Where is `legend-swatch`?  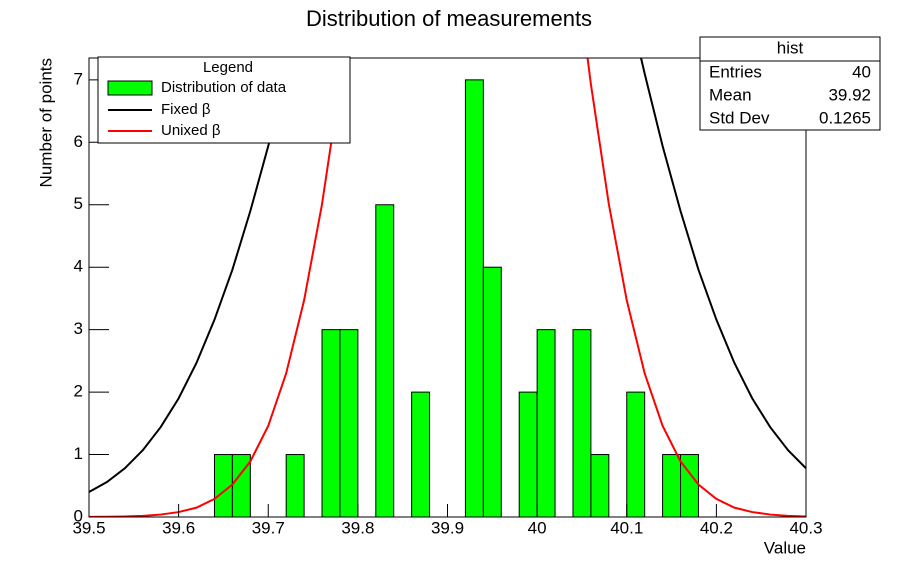
legend-swatch is located at coordinates (130, 88).